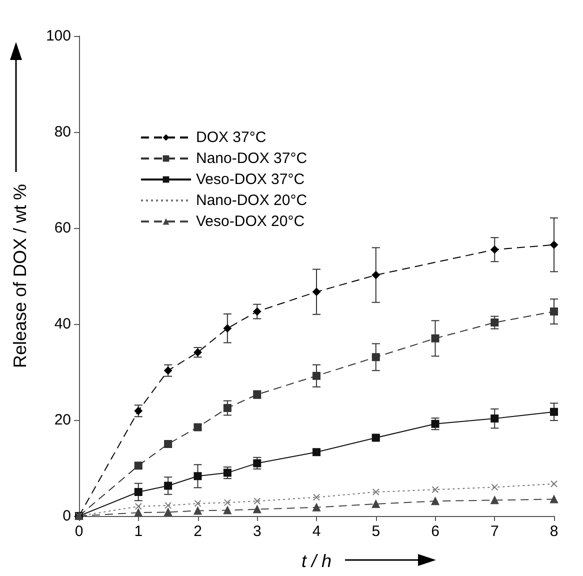  Describe the element at coordinates (62, 132) in the screenshot. I see `y-tick-label: 80` at that location.